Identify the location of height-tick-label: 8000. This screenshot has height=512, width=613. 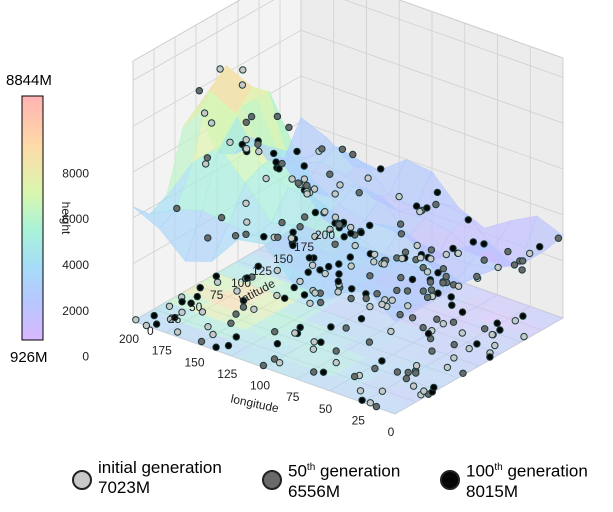
(75, 173).